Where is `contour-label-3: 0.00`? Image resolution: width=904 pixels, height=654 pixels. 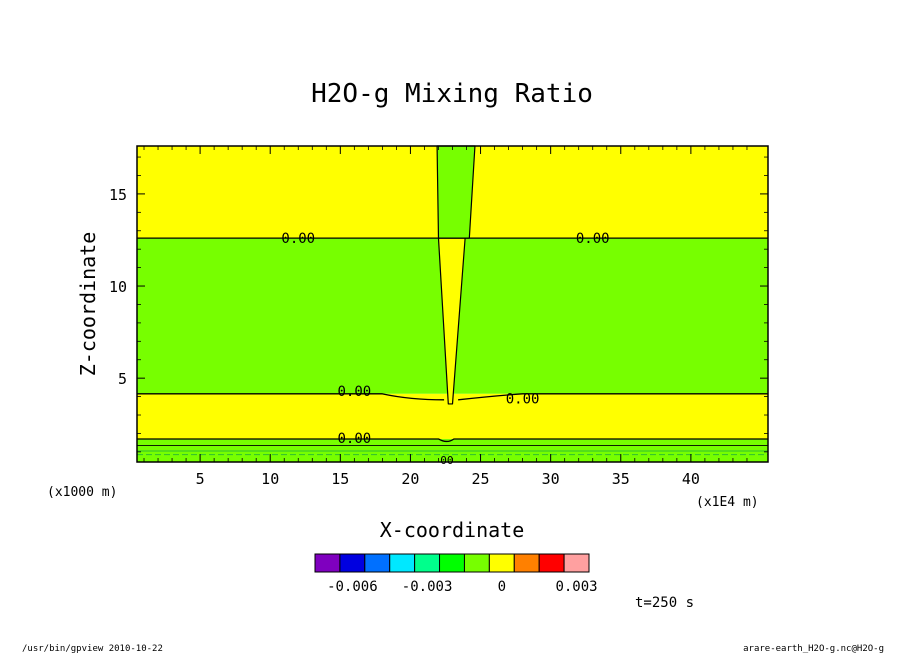 contour-label-3: 0.00 is located at coordinates (523, 399).